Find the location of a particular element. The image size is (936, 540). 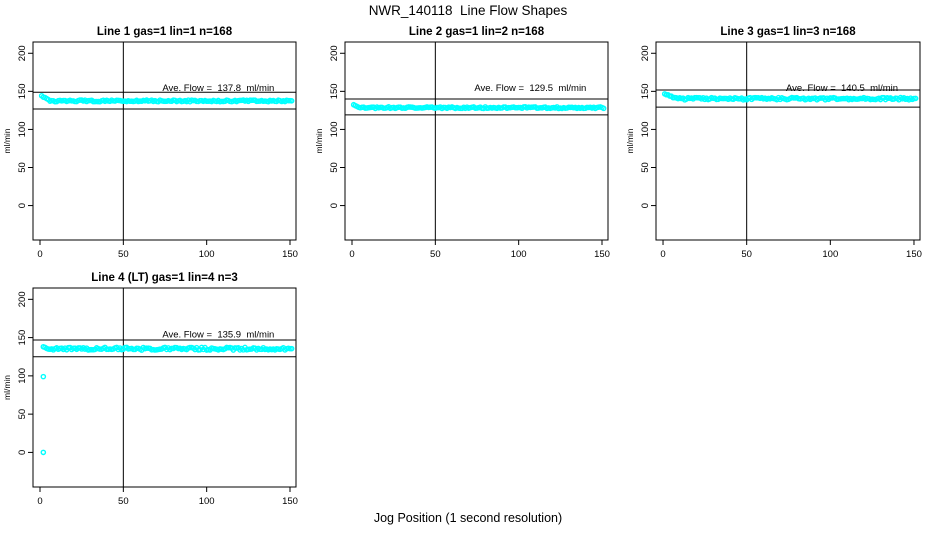

subplot-title: Line 1 gas=1 lin=1 n=168 is located at coordinates (165, 32).